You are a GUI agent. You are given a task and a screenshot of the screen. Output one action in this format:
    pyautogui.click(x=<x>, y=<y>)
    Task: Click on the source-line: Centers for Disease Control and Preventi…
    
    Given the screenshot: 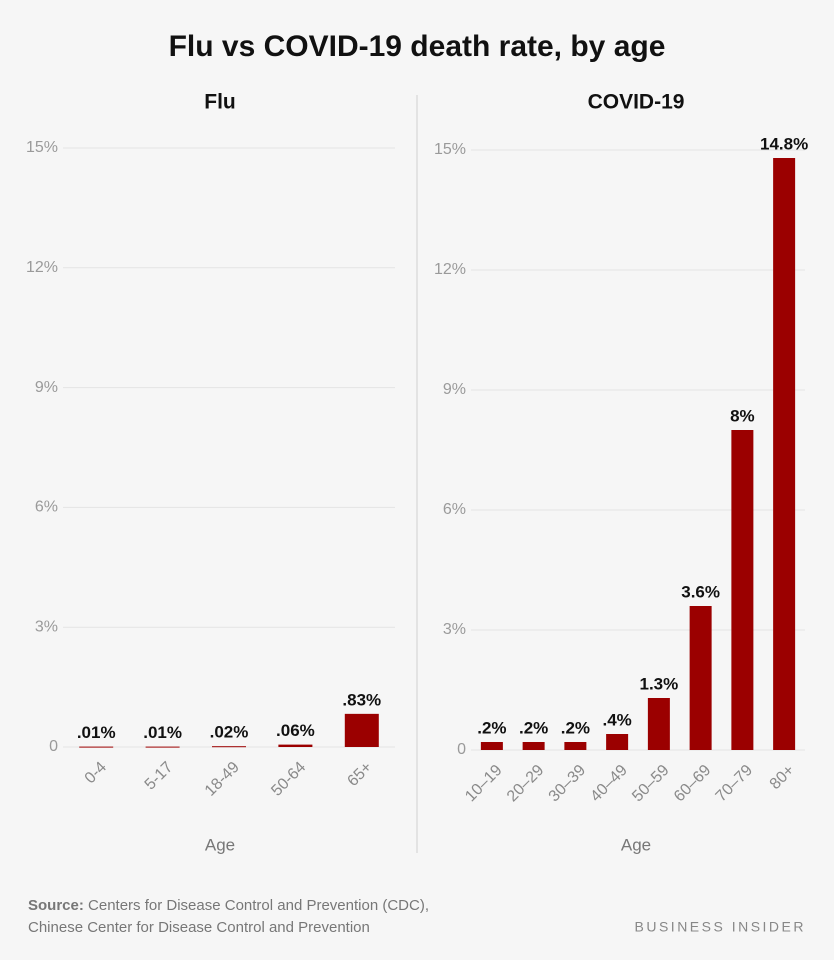 What is the action you would take?
    pyautogui.click(x=258, y=905)
    